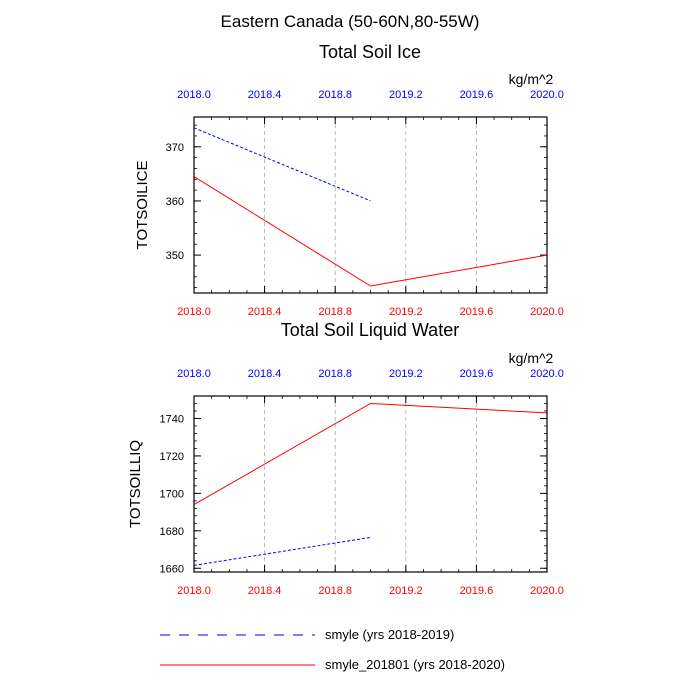 This screenshot has width=700, height=700. What do you see at coordinates (172, 457) in the screenshot?
I see `y-tick-label: 1720` at bounding box center [172, 457].